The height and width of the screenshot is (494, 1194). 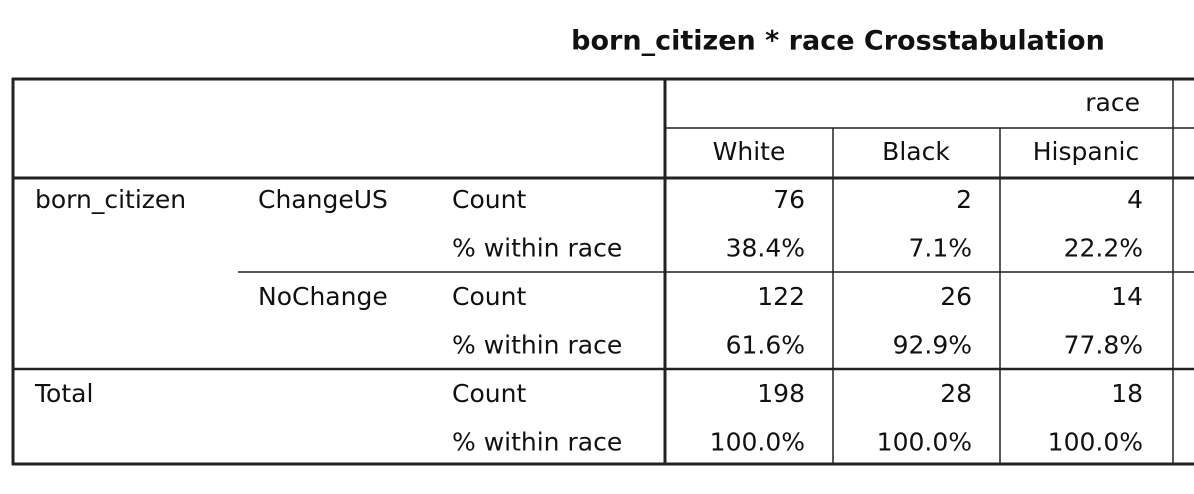 I want to click on cell-value: 38.4%, so click(x=765, y=248).